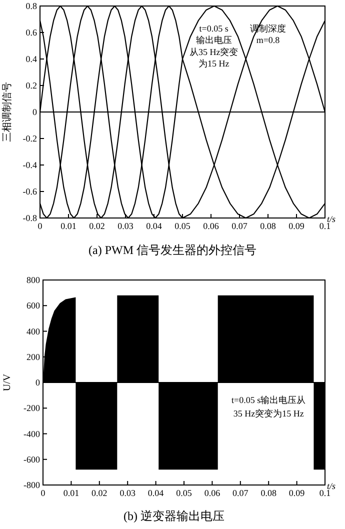 This screenshot has width=345, height=529. I want to click on y-tick-label: 0.8, so click(32, 6).